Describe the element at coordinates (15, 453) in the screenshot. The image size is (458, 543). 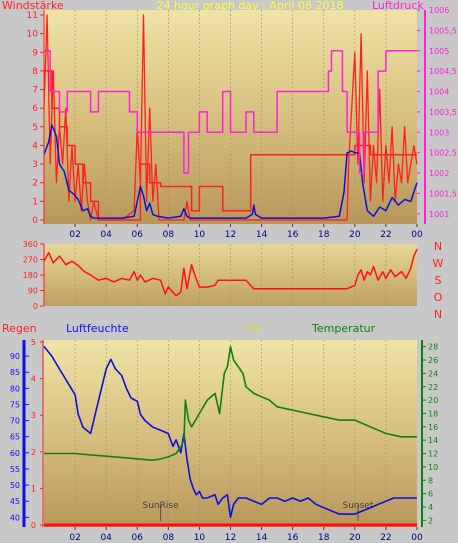
I see `humidity-tick-label: 60` at that location.